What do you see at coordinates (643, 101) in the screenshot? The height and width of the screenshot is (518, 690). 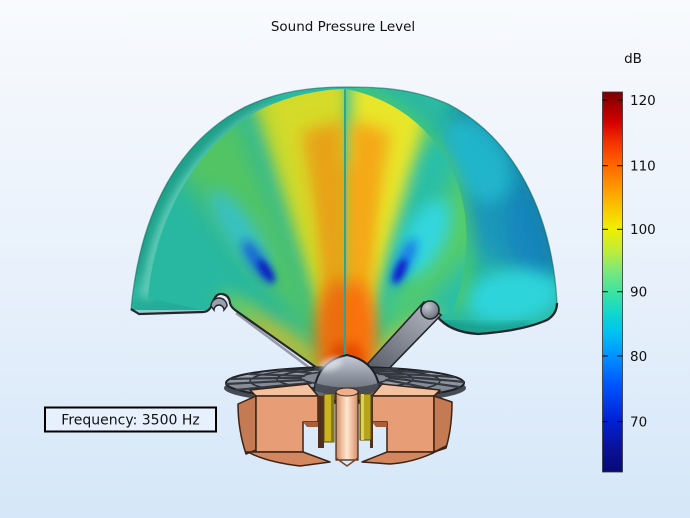 I see `colorbar-tick-label: 120` at bounding box center [643, 101].